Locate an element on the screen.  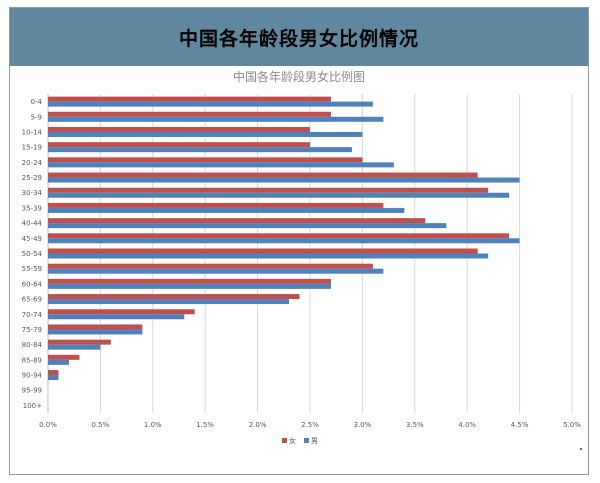
x-tick-label: 4.5% is located at coordinates (520, 425).